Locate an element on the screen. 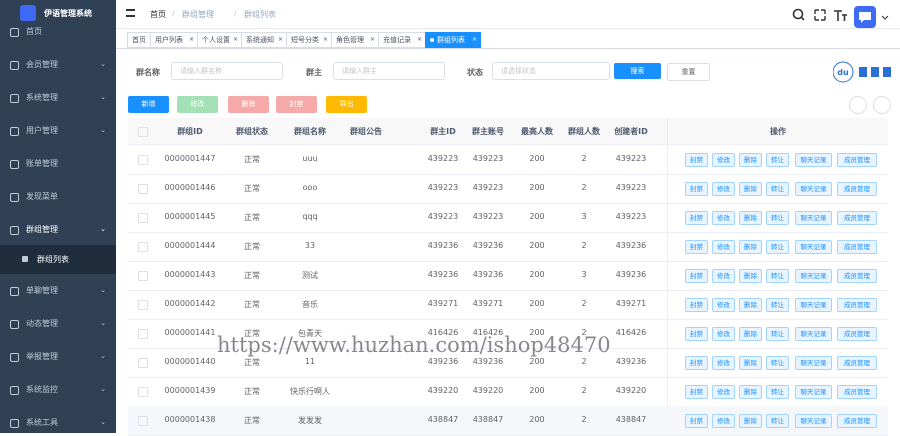 Image resolution: width=900 pixels, height=436 pixels. menu-item: 会员管理 ⌄ is located at coordinates (58, 64).